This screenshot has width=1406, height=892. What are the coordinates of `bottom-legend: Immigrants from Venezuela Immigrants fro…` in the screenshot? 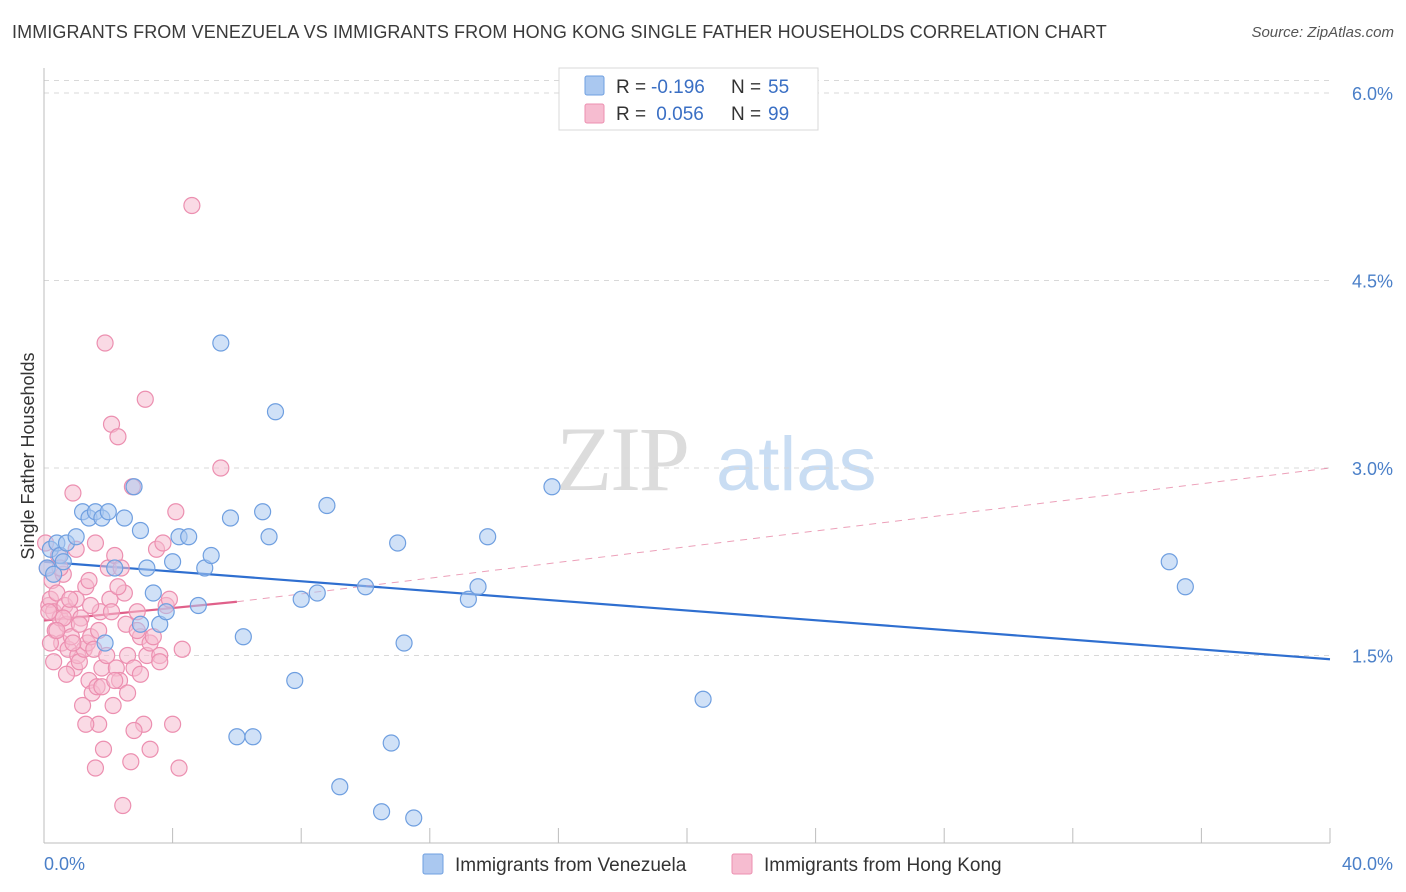 It's located at (712, 864).